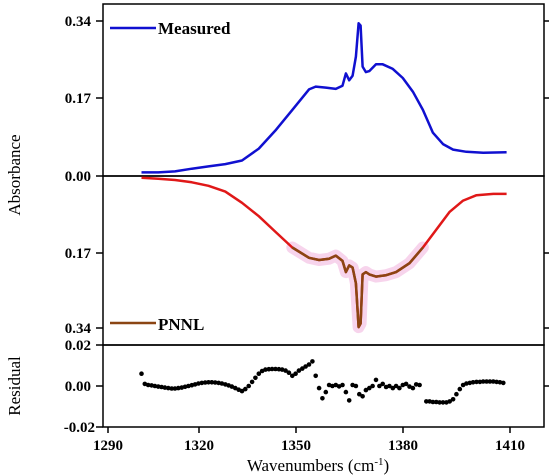 The width and height of the screenshot is (550, 476). Describe the element at coordinates (78, 177) in the screenshot. I see `top-ytick-0: 0.00` at that location.